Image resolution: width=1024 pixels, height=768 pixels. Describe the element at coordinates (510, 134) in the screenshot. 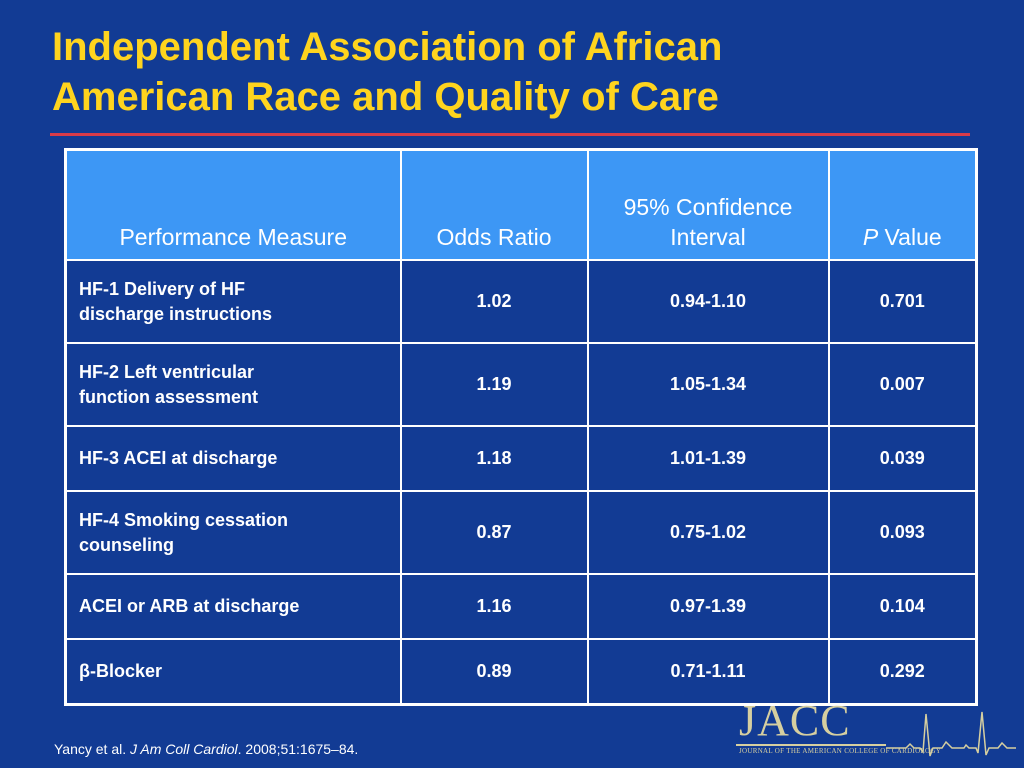

I see `title-divider` at that location.